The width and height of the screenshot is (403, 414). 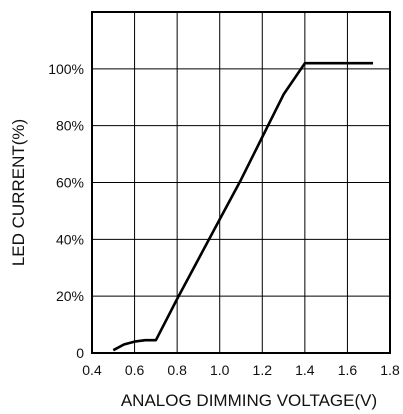 I want to click on x-tick-label: 0.8, so click(x=177, y=370).